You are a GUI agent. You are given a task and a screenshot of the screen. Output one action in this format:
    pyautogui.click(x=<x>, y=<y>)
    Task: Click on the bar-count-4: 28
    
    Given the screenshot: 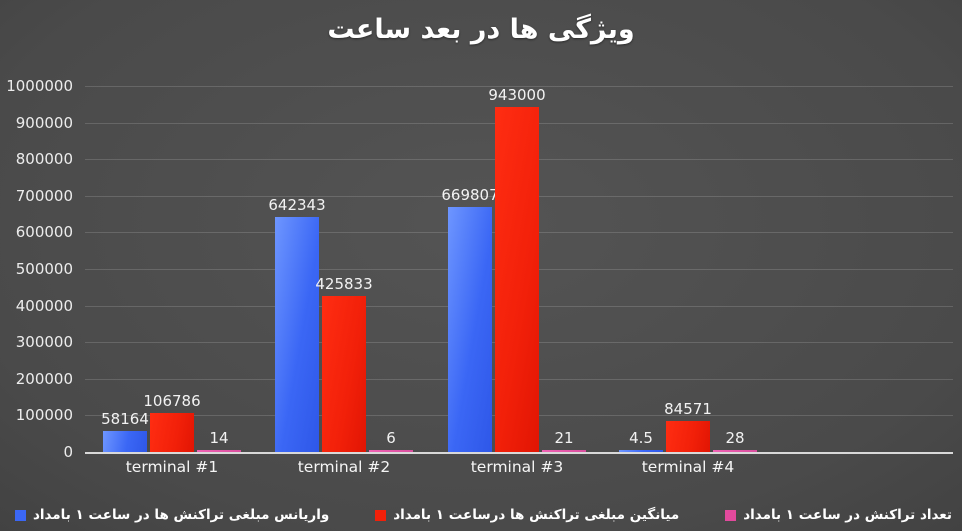 What is the action you would take?
    pyautogui.click(x=735, y=440)
    